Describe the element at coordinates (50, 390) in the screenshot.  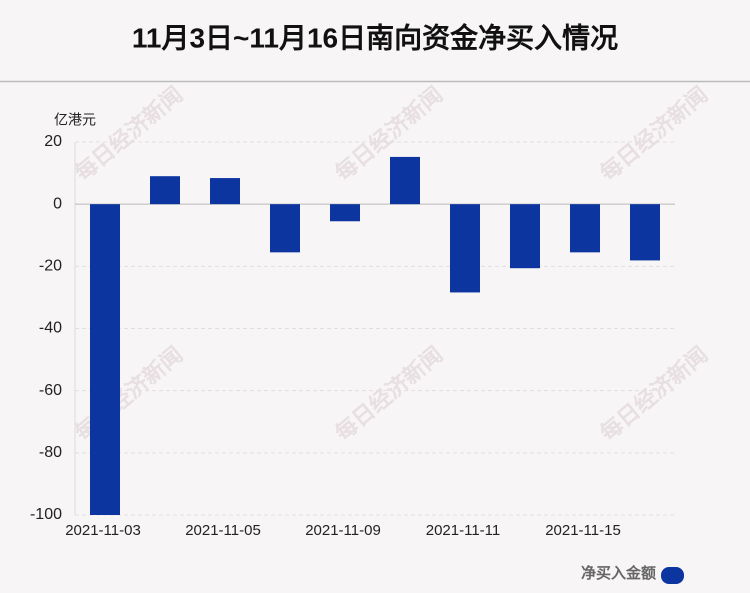
I see `y-tick-label: -60` at that location.